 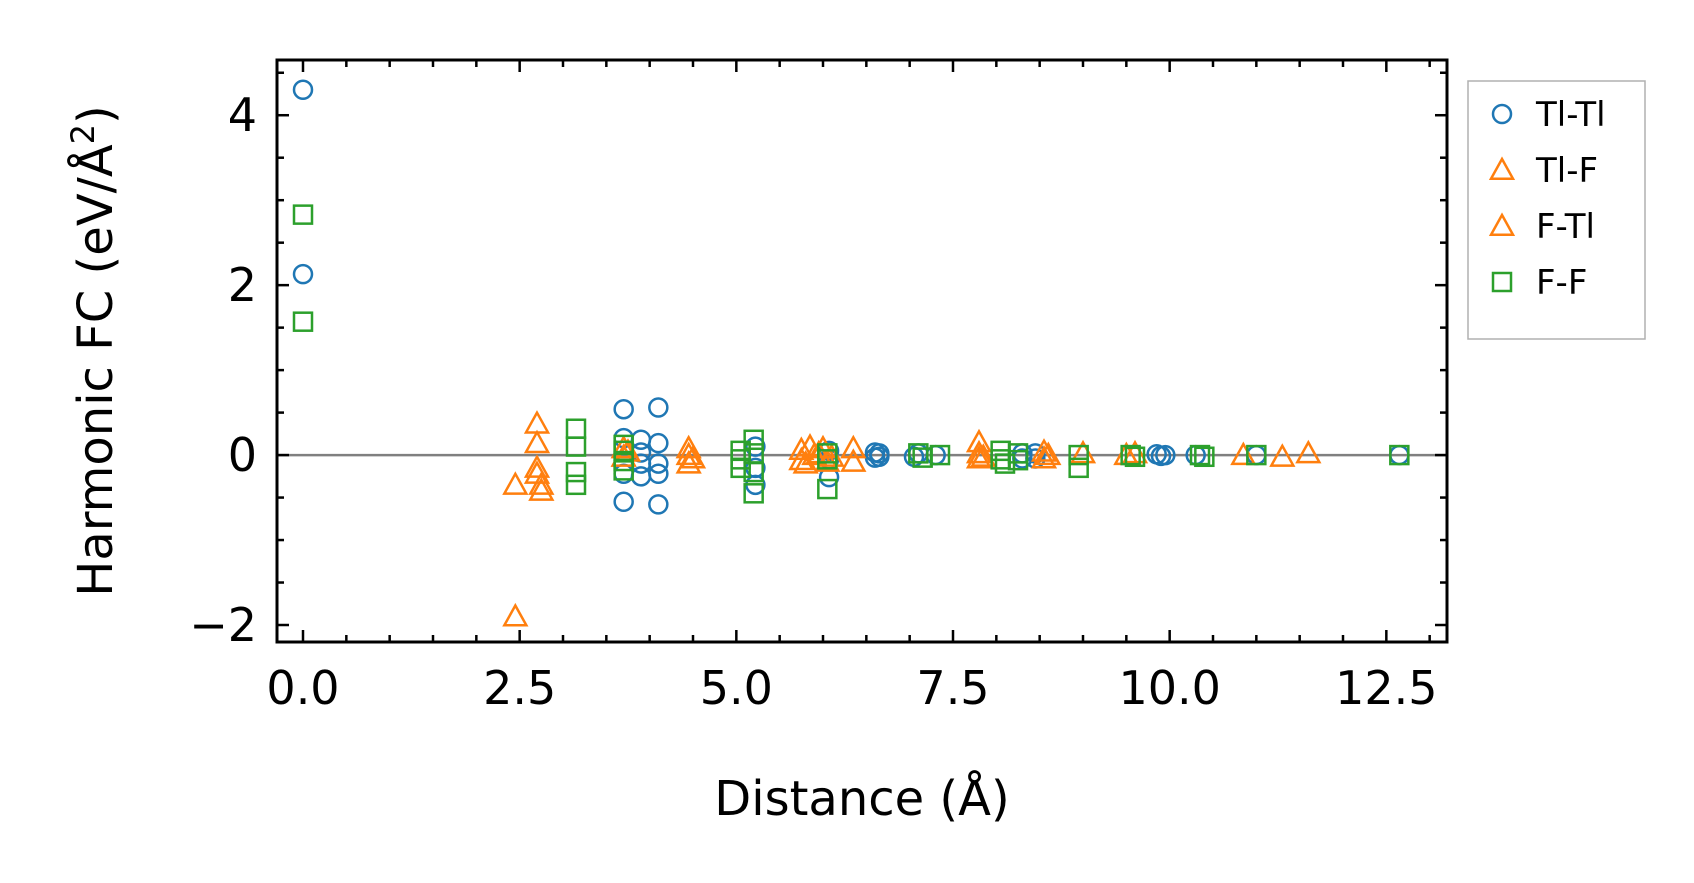 What do you see at coordinates (1566, 171) in the screenshot?
I see `legend-label: Tl-F` at bounding box center [1566, 171].